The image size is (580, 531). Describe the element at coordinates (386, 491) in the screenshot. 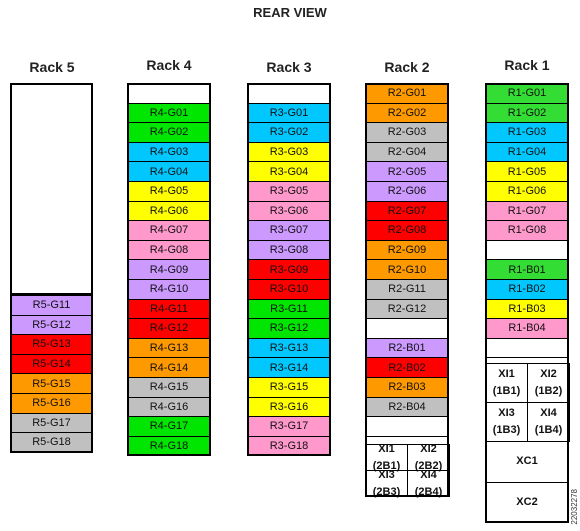

I see `xi-port: (2B3)` at that location.